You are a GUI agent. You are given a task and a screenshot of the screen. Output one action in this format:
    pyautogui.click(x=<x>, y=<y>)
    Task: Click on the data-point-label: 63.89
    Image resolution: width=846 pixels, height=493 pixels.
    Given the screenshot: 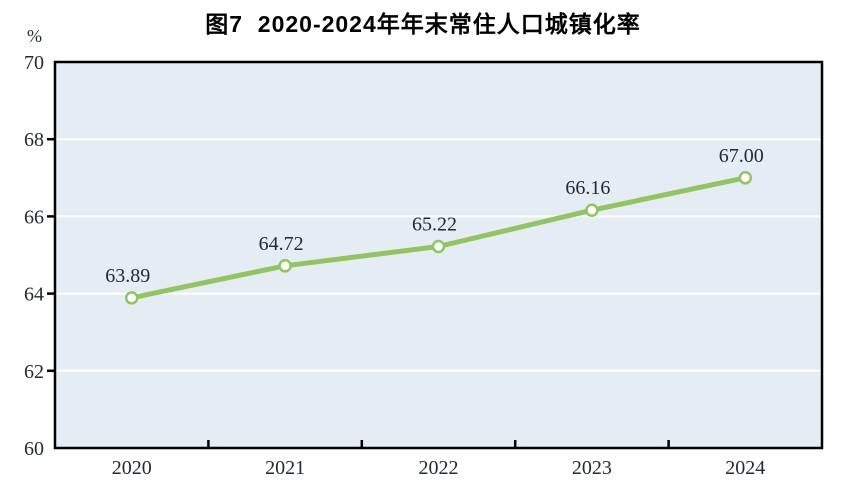 What is the action you would take?
    pyautogui.click(x=127, y=276)
    